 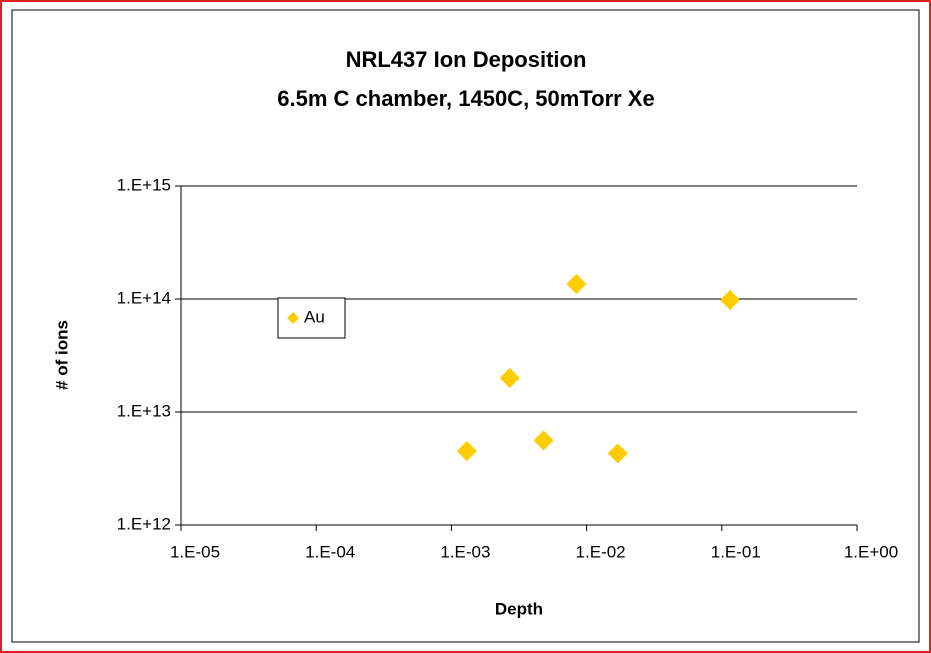 What do you see at coordinates (519, 608) in the screenshot?
I see `x-axis-title: Depth` at bounding box center [519, 608].